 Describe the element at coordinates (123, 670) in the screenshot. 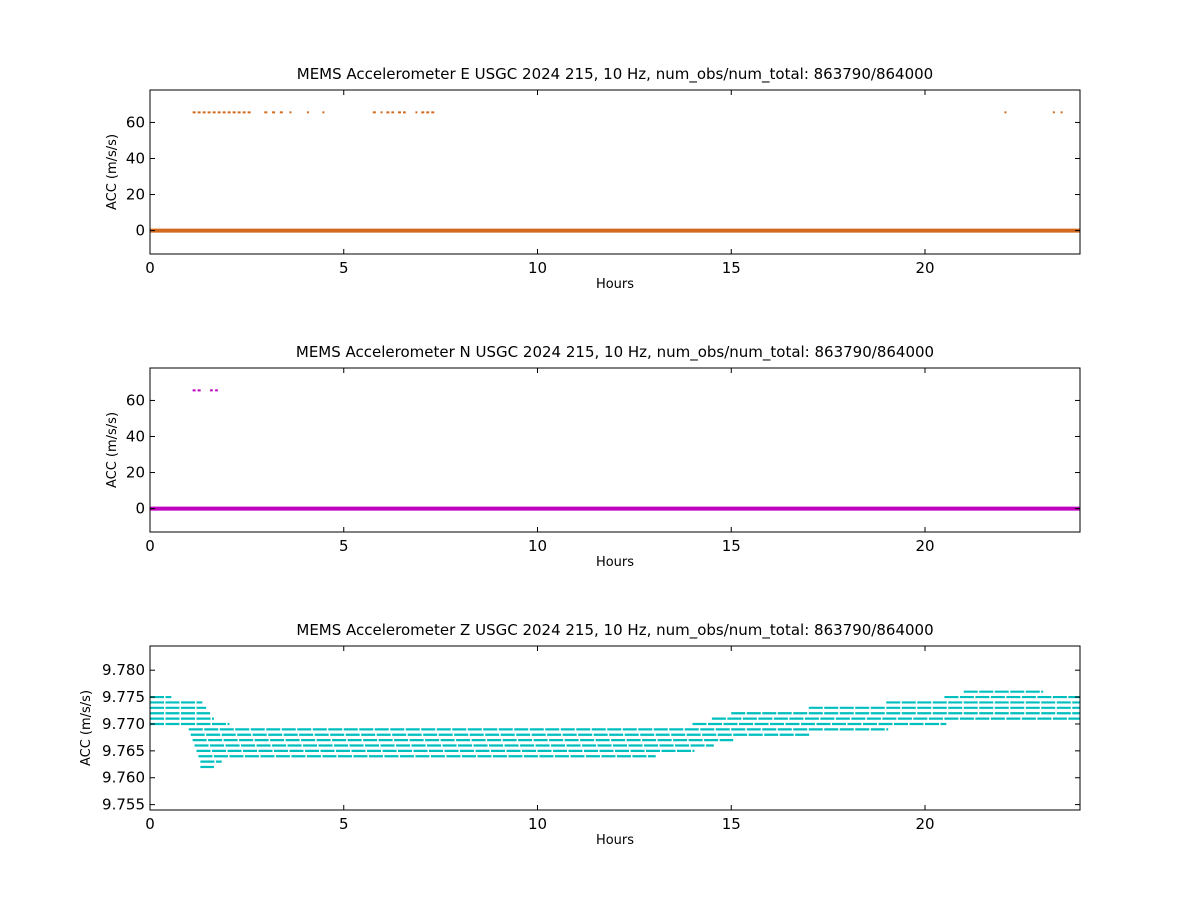

I see `y-tick-label: 9.780` at that location.